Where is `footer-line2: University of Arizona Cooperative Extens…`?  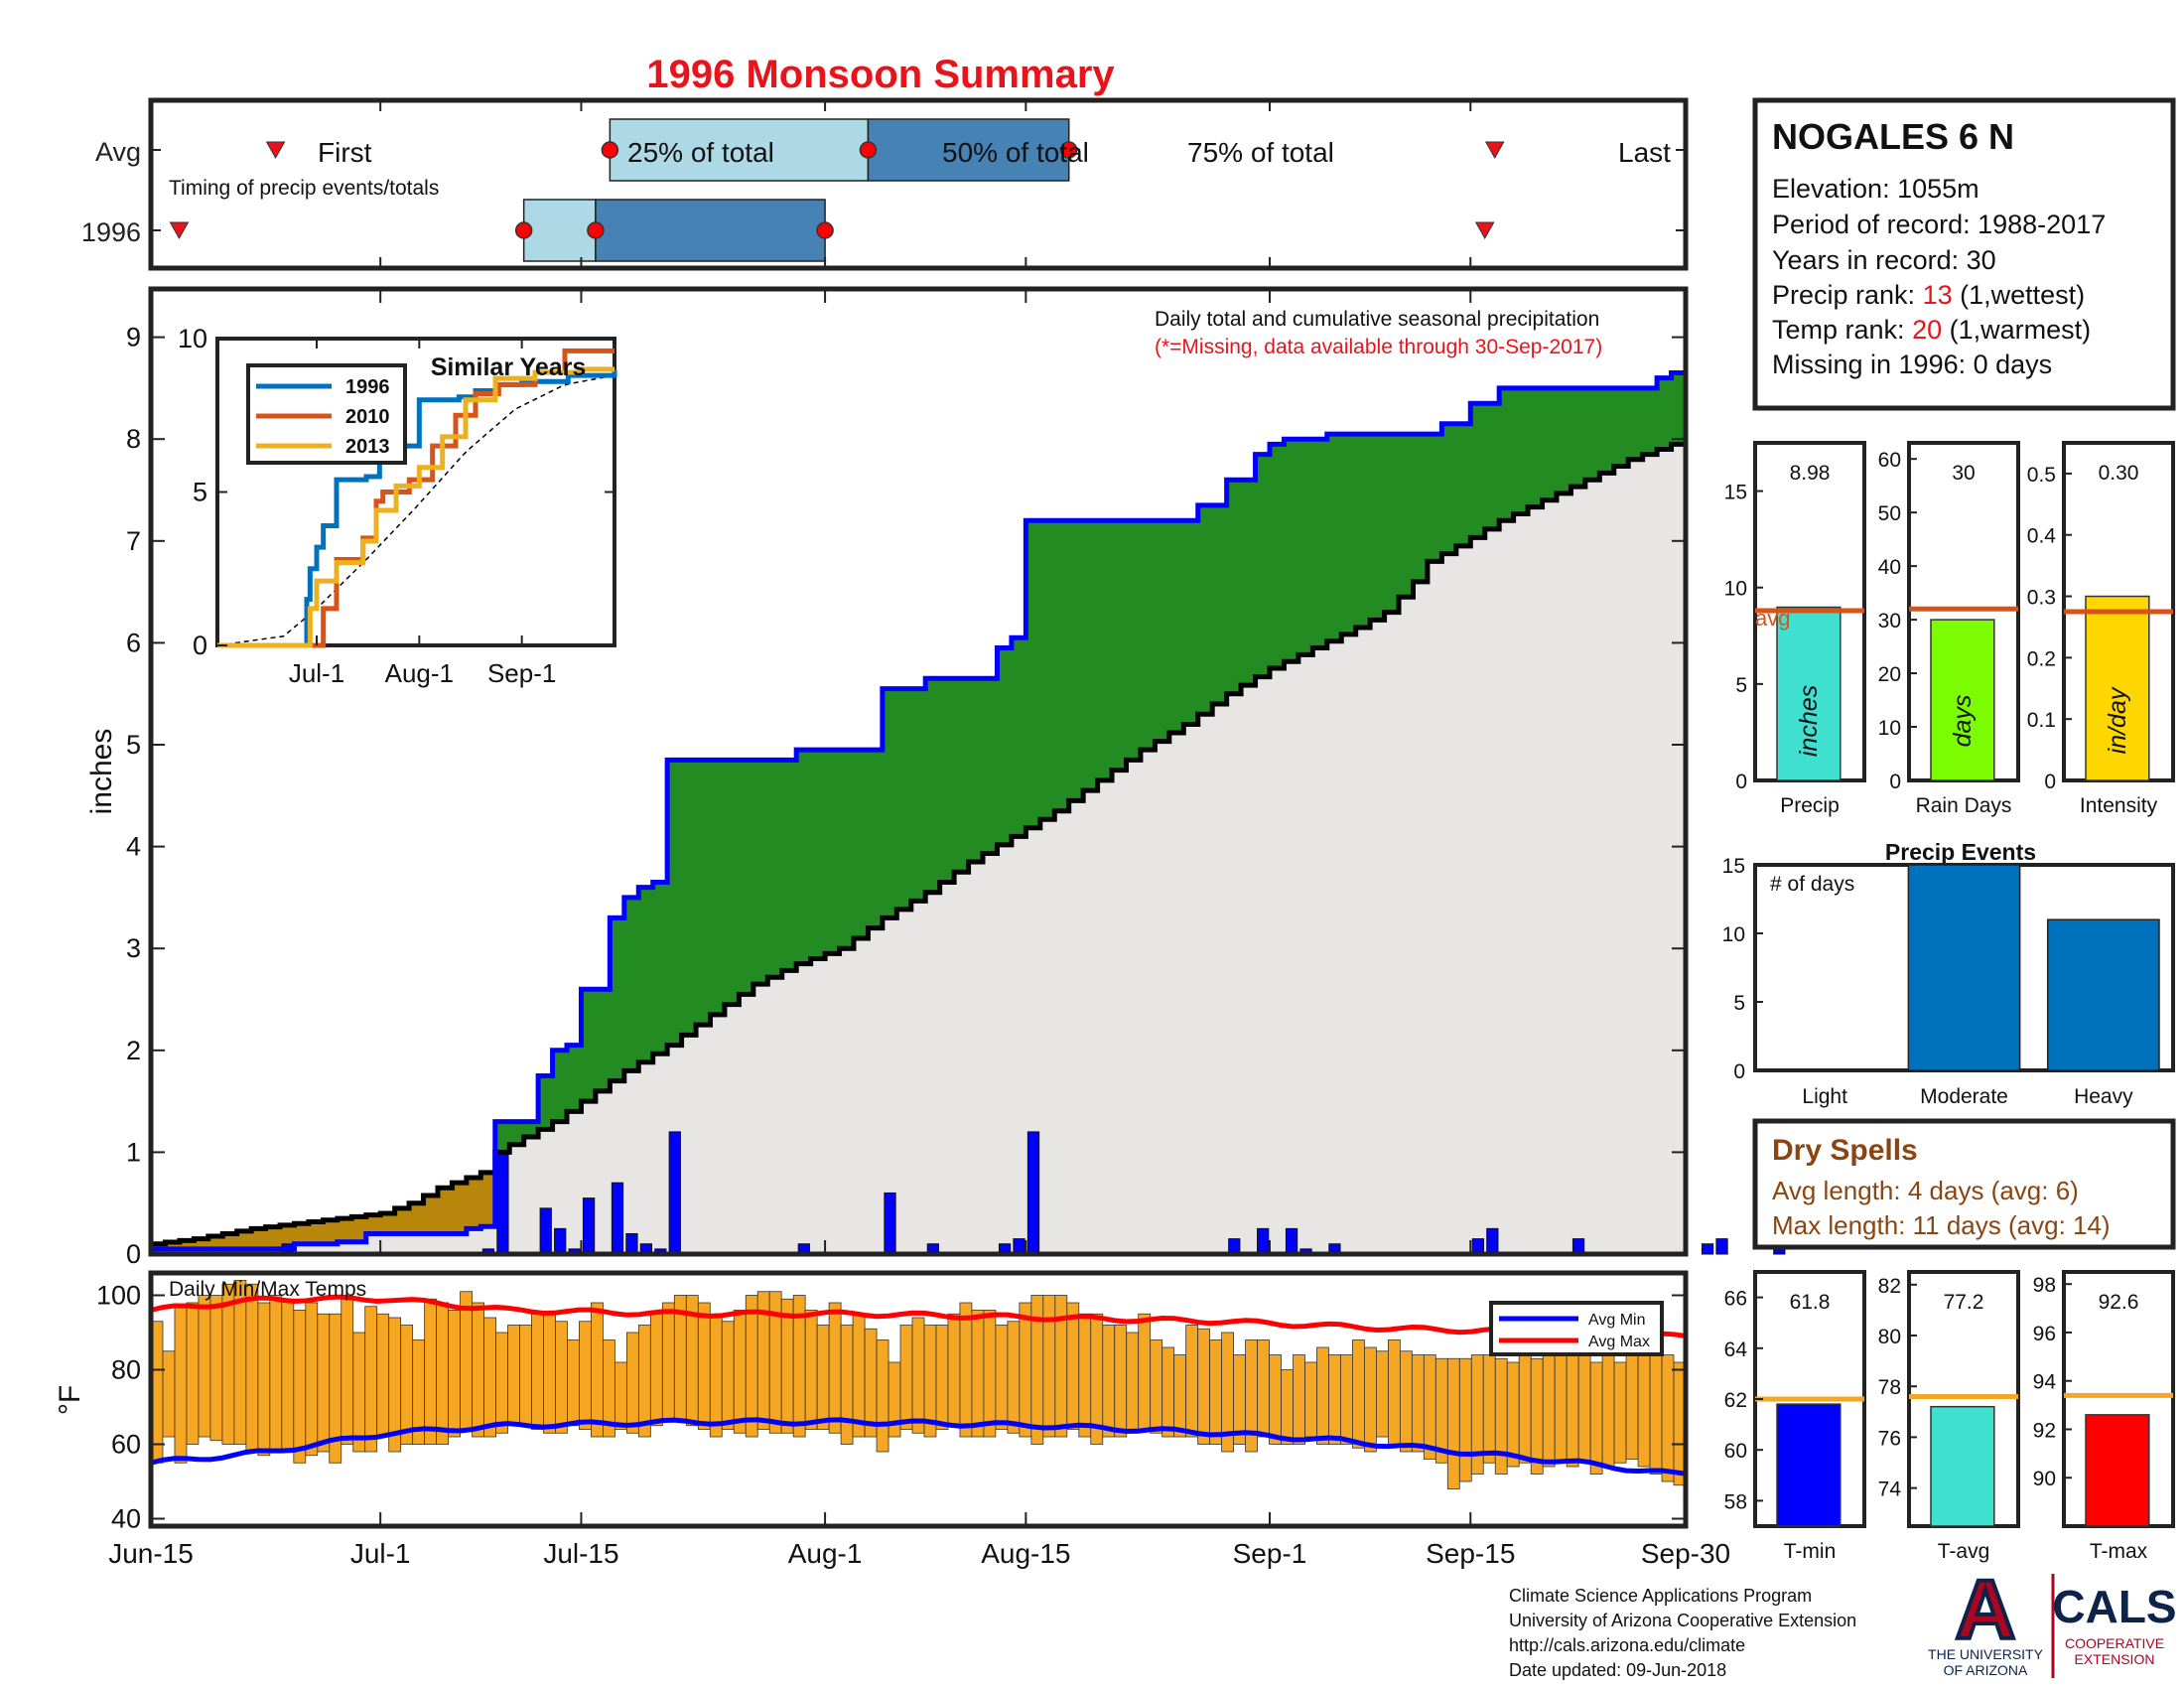 footer-line2: University of Arizona Cooperative Extens… is located at coordinates (1682, 1620).